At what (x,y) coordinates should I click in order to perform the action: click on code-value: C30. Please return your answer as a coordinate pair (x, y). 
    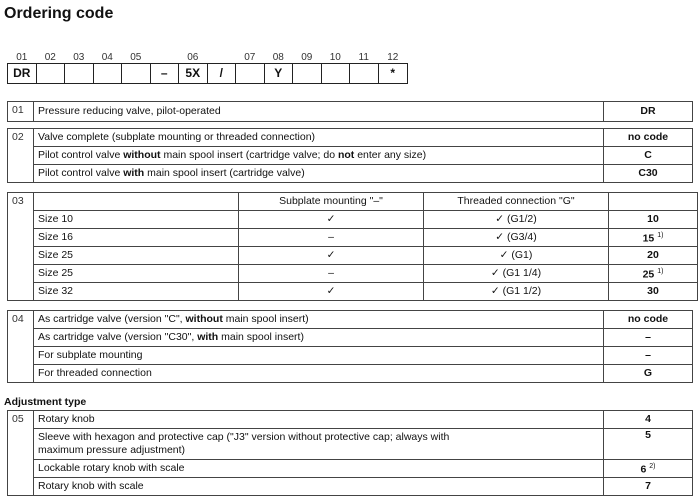
    Looking at the image, I should click on (648, 173).